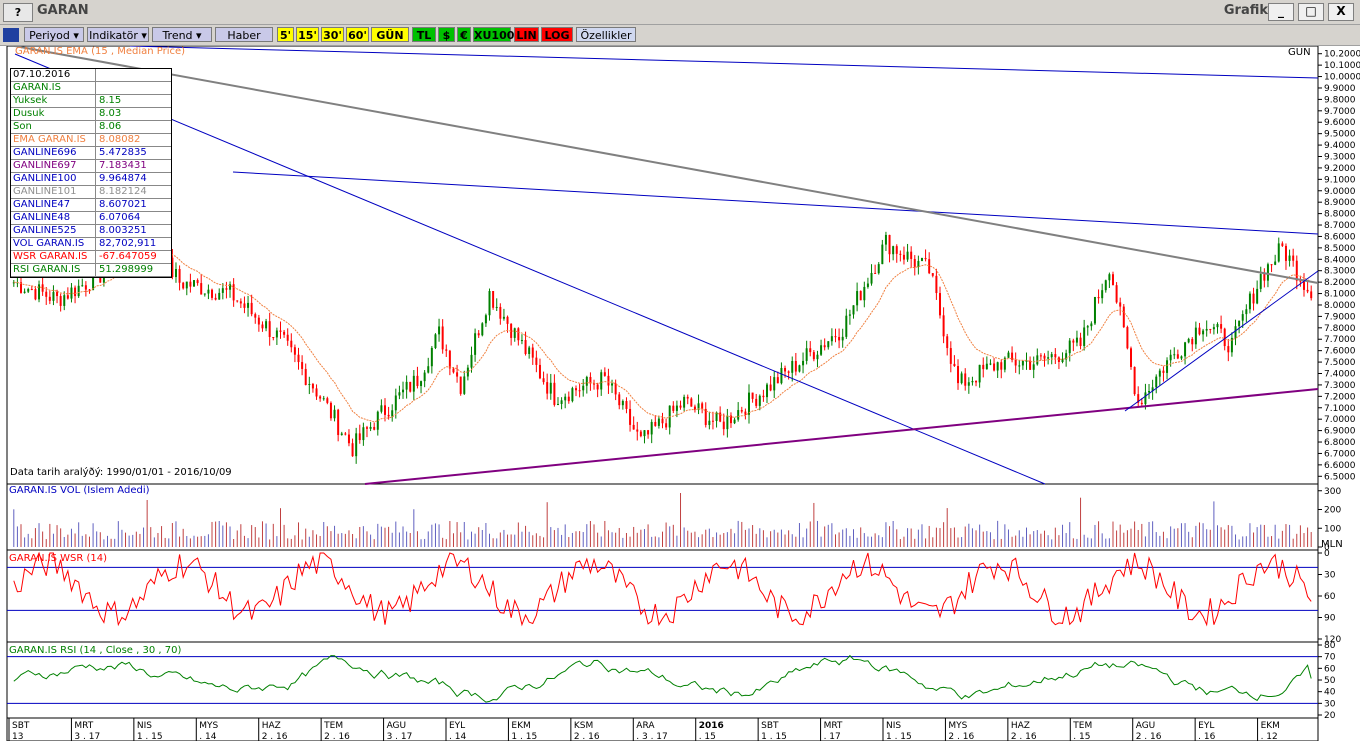 The width and height of the screenshot is (1360, 741). What do you see at coordinates (446, 34) in the screenshot?
I see `currency-usd-button: $` at bounding box center [446, 34].